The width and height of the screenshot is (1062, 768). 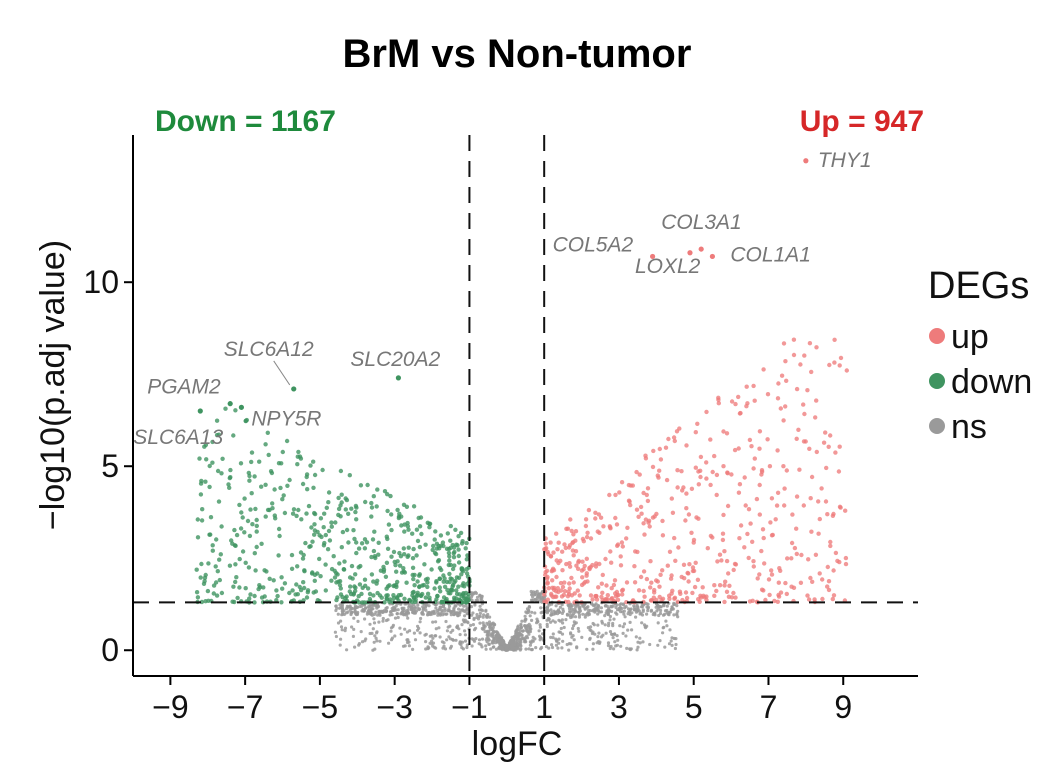 What do you see at coordinates (282, 373) in the screenshot?
I see `gene-label-connector` at bounding box center [282, 373].